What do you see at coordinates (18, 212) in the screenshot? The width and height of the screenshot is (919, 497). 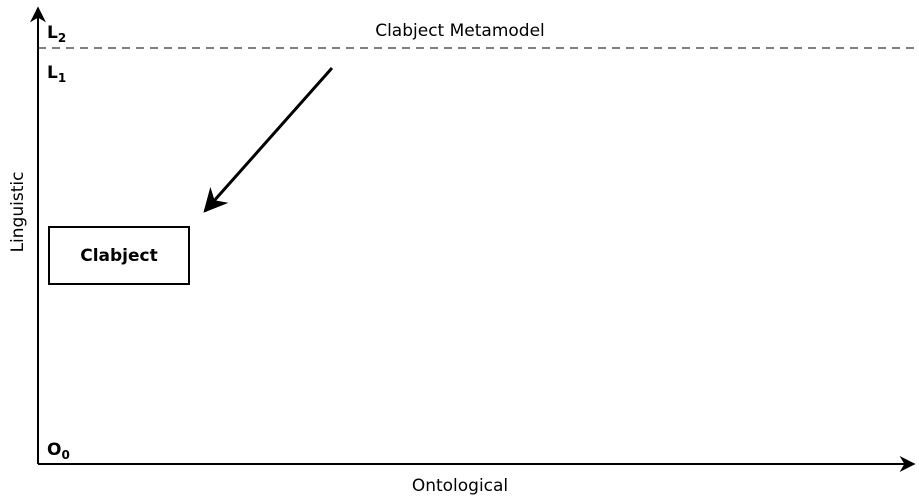 I see `vertical-axis-label: Linguistic` at bounding box center [18, 212].